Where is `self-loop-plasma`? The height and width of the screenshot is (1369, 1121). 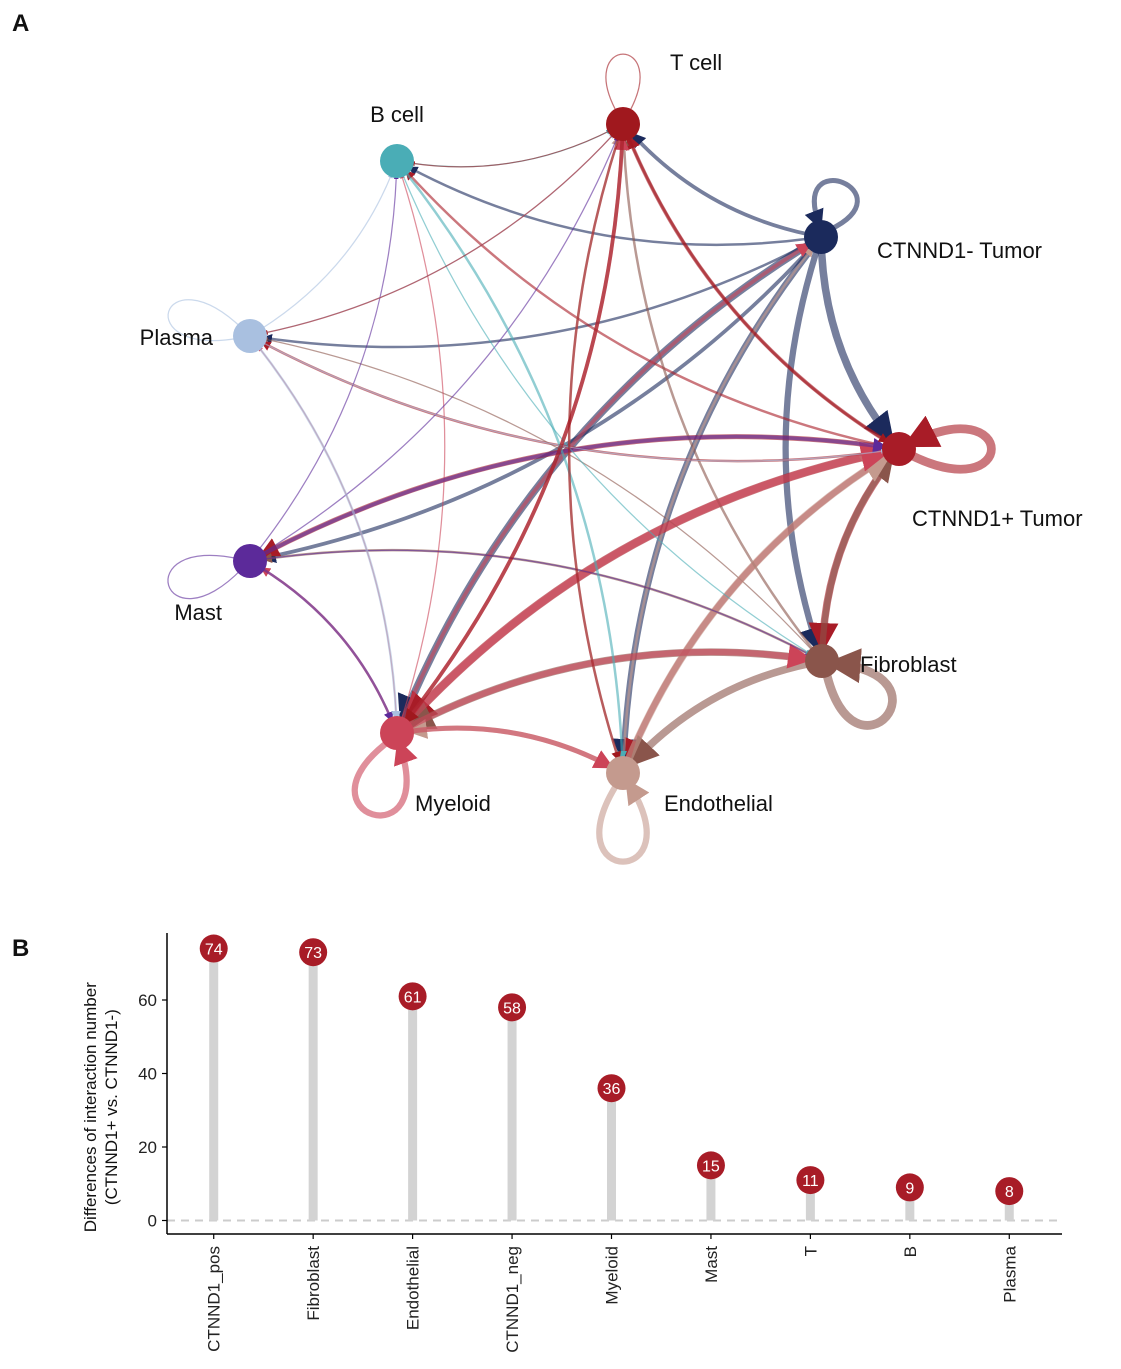
self-loop-plasma is located at coordinates (205, 320).